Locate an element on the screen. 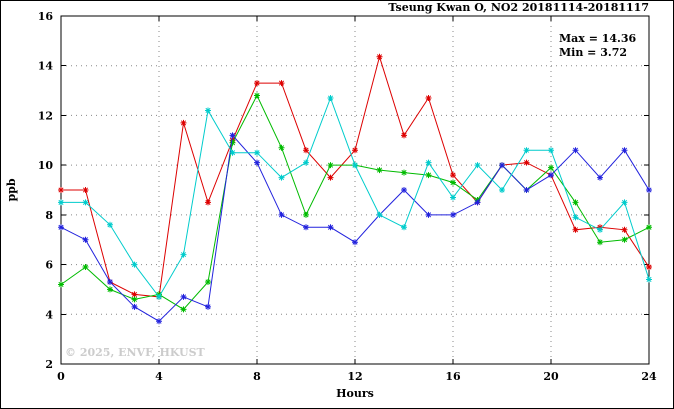 The image size is (674, 409). x-tick-label: 4 is located at coordinates (159, 376).